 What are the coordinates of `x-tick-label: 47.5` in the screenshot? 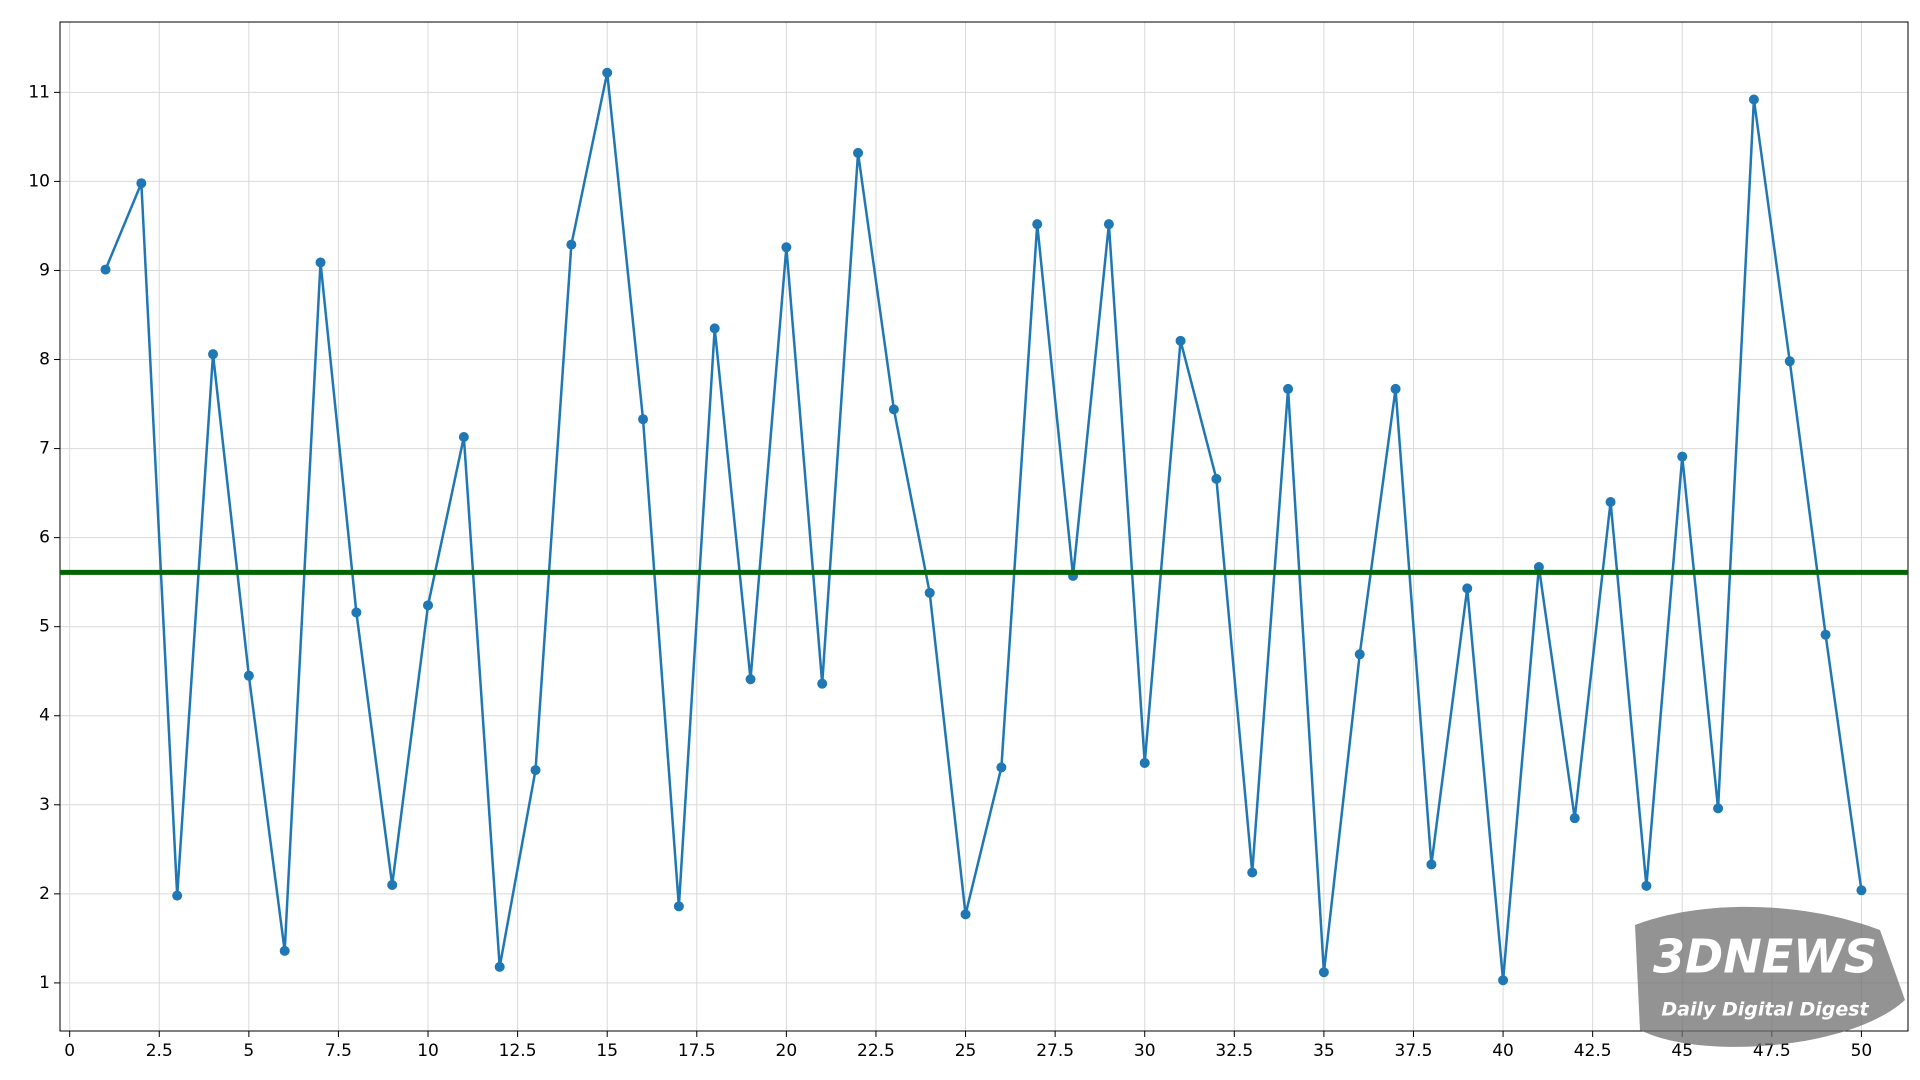 It's located at (1772, 1051).